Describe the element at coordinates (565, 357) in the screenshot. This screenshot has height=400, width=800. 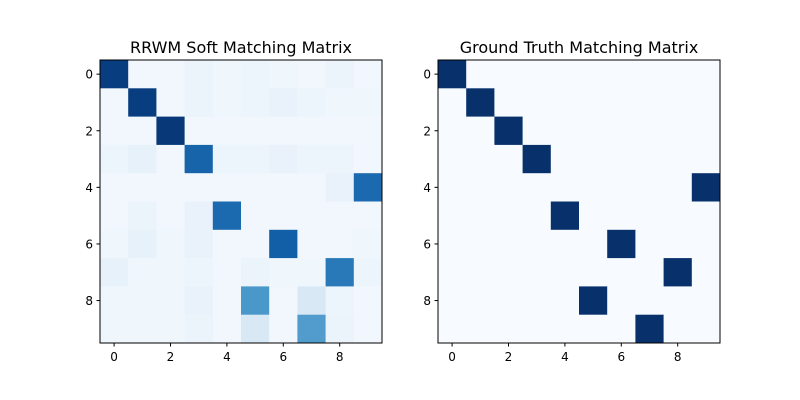
I see `x-tick-label: 4` at that location.